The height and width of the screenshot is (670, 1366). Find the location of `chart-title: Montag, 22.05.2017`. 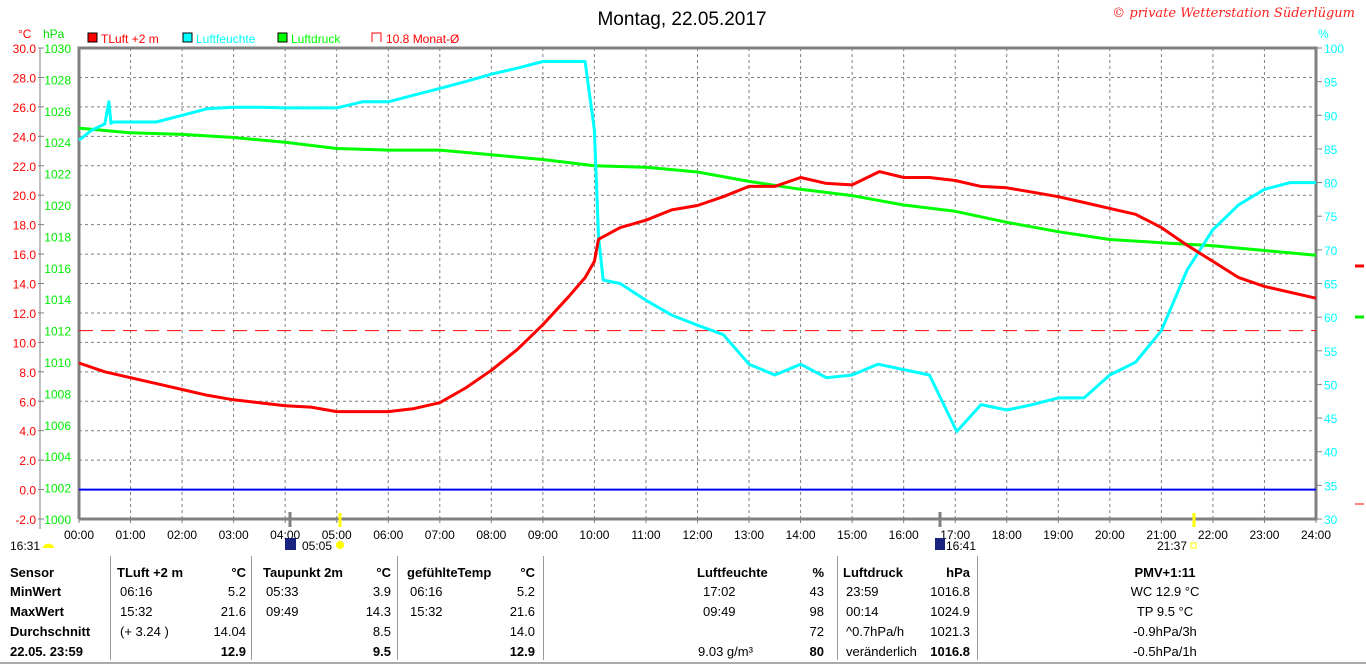

chart-title: Montag, 22.05.2017 is located at coordinates (681, 19).